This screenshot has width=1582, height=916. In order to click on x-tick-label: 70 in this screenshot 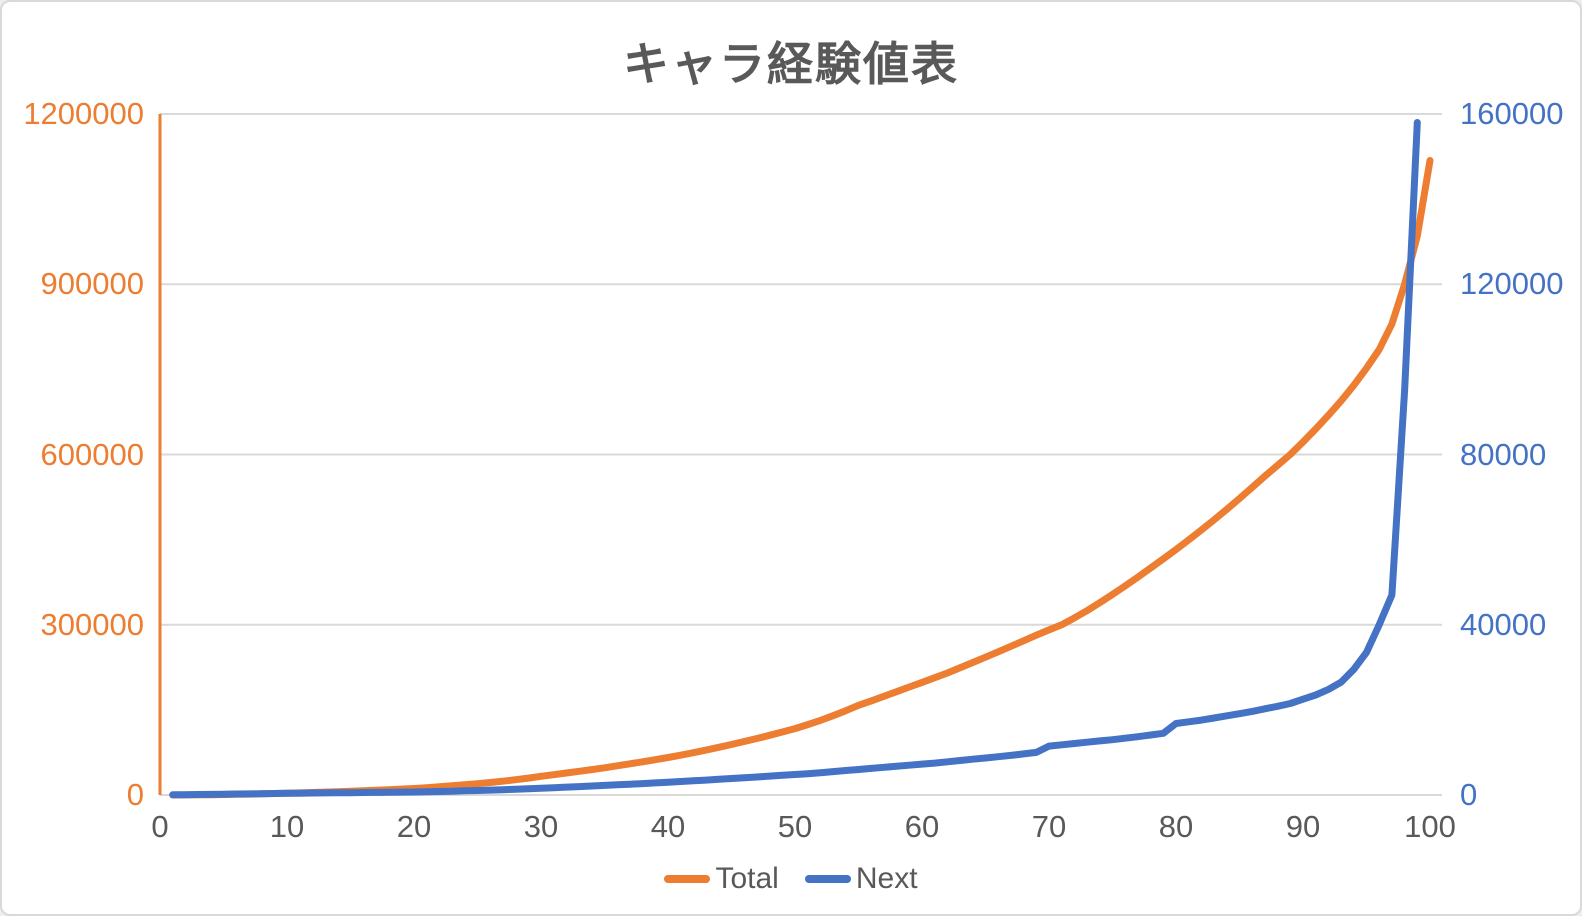, I will do `click(1049, 826)`.